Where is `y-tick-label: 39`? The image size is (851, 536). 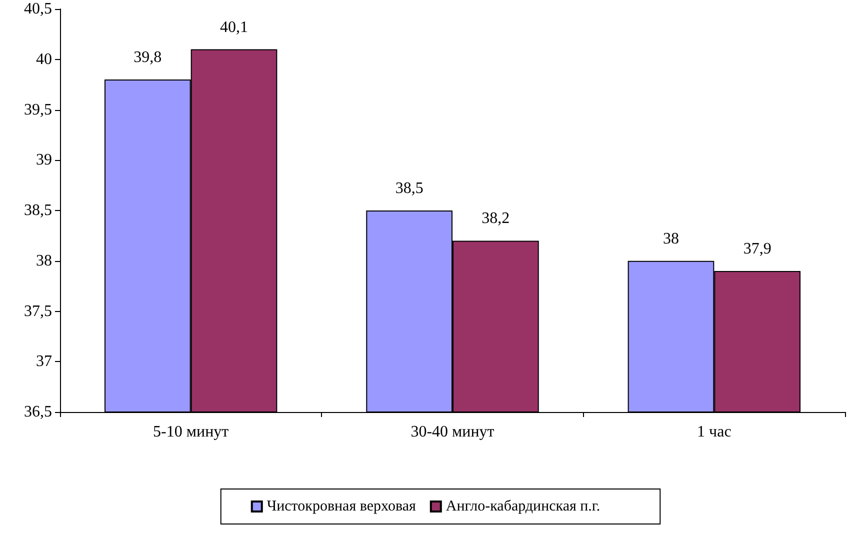 y-tick-label: 39 is located at coordinates (44, 160).